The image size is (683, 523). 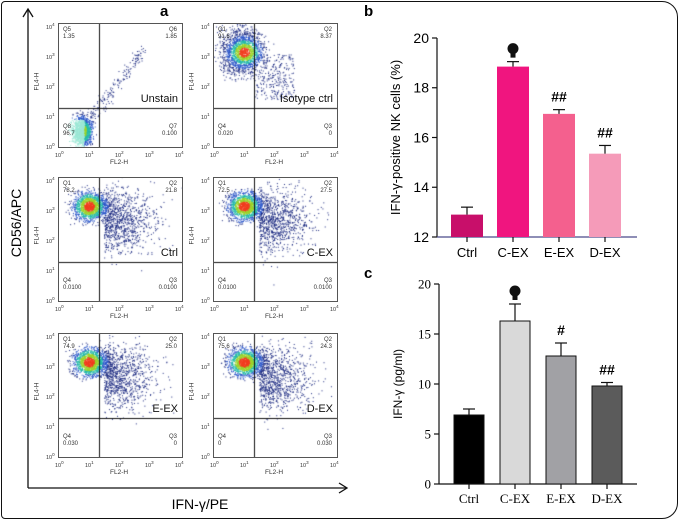 I want to click on sample-label: C-EX, so click(x=319, y=253).